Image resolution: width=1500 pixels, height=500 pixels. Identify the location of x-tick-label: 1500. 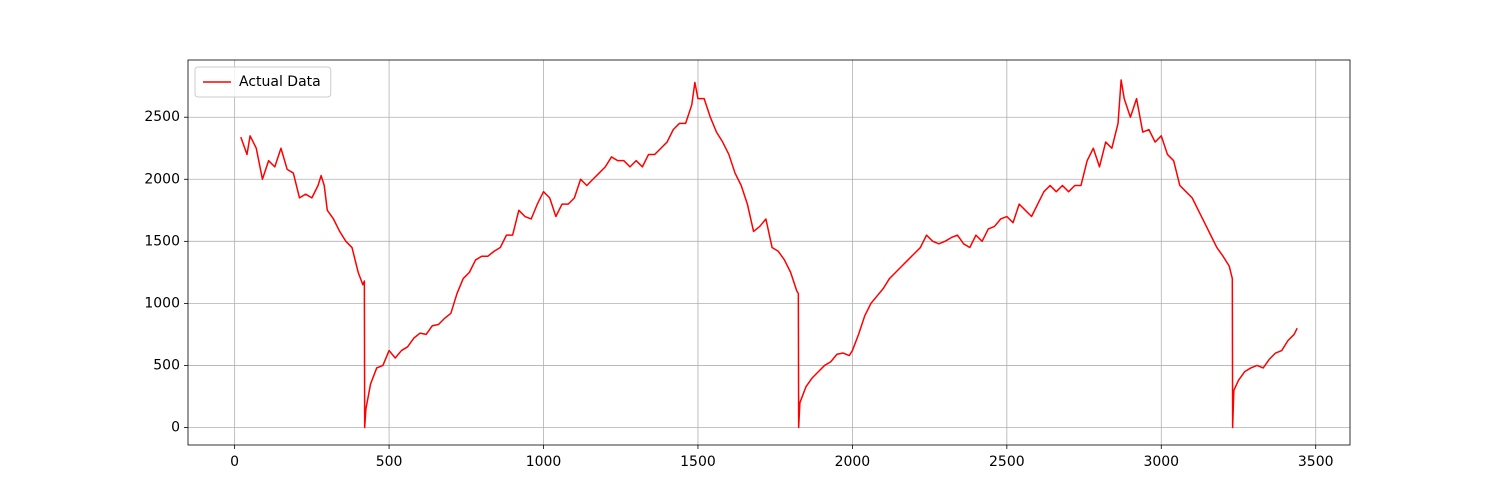
(698, 462).